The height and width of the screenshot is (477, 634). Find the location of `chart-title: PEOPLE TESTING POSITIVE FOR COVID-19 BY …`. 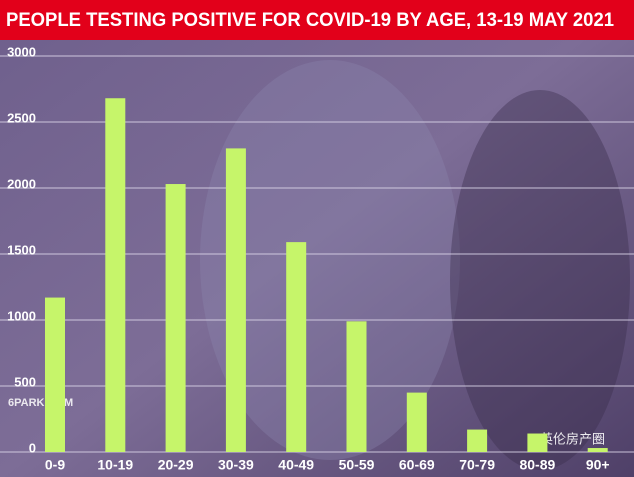

chart-title: PEOPLE TESTING POSITIVE FOR COVID-19 BY … is located at coordinates (310, 20).